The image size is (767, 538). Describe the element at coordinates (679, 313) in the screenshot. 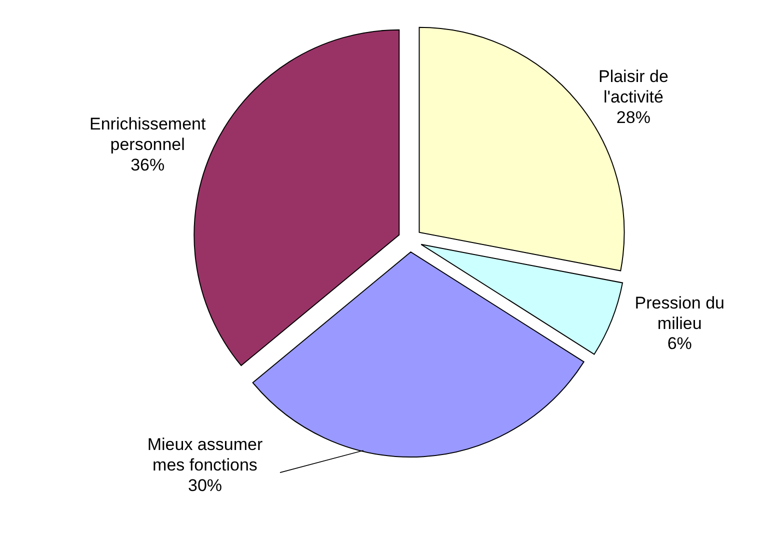

I see `slice-label: Pression du milieu` at that location.